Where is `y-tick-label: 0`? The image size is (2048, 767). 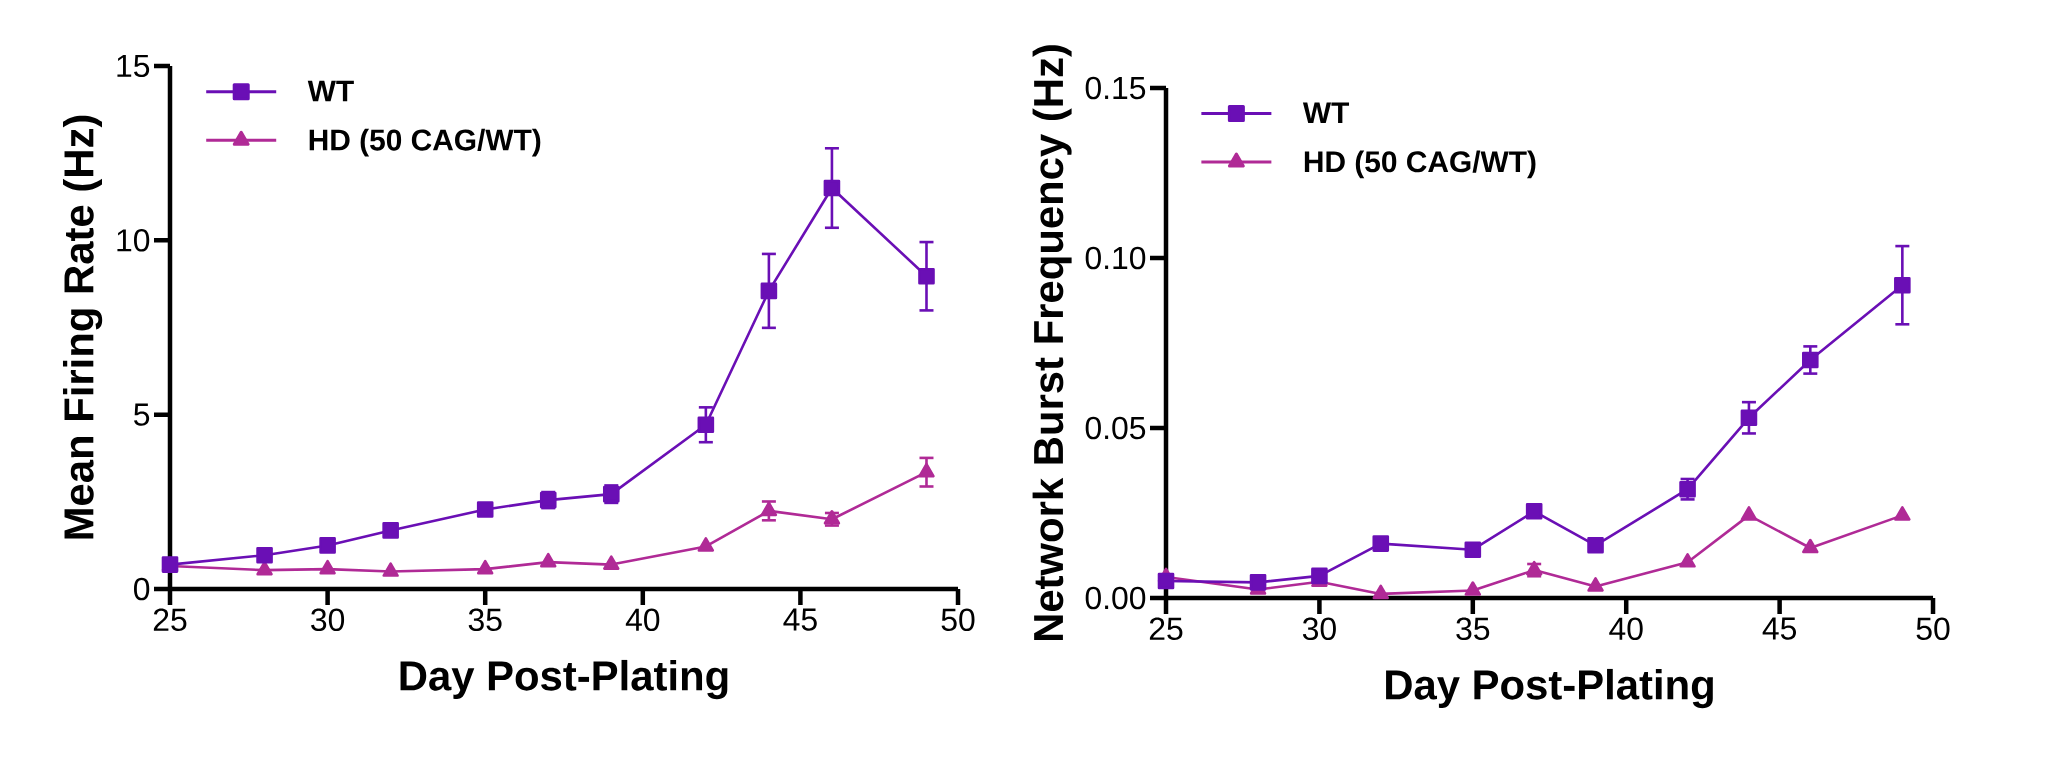
y-tick-label: 0 is located at coordinates (142, 589).